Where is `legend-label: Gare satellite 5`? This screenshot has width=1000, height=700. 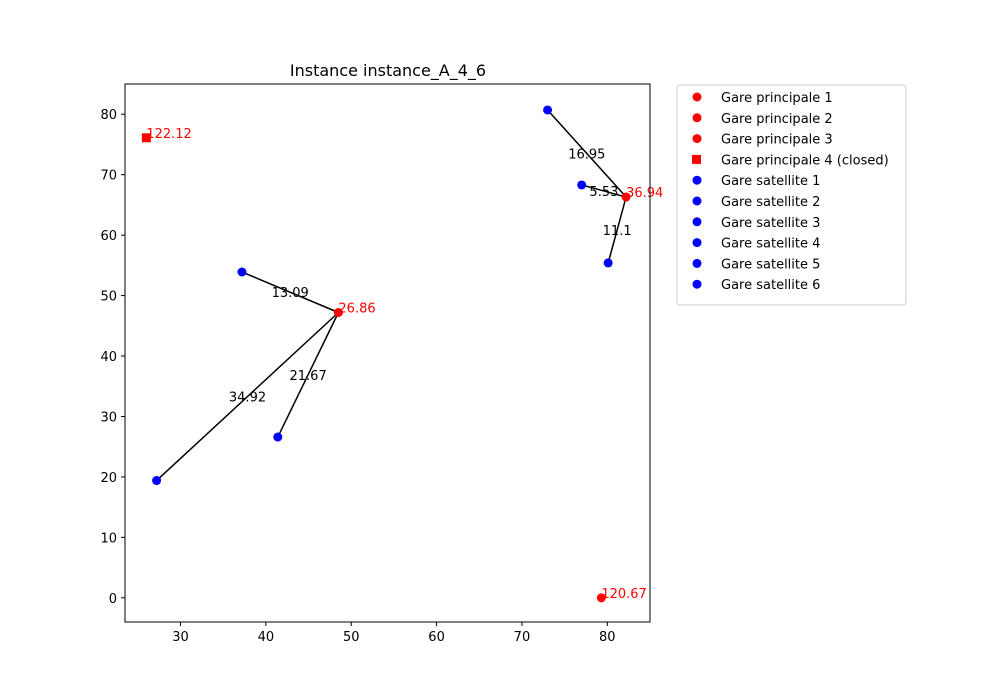 legend-label: Gare satellite 5 is located at coordinates (770, 264).